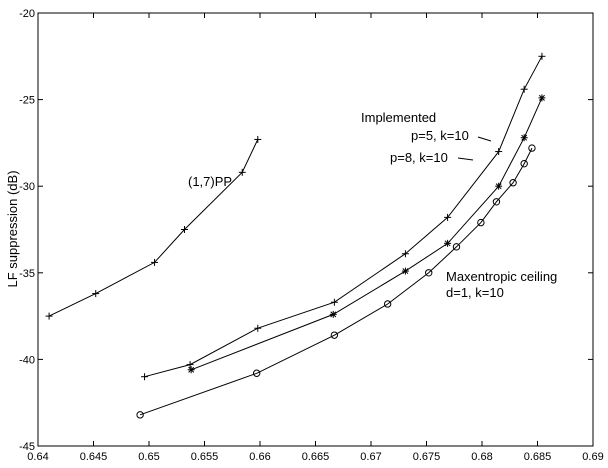 The height and width of the screenshot is (468, 608). Describe the element at coordinates (27, 274) in the screenshot. I see `y-tick-label: -35` at that location.